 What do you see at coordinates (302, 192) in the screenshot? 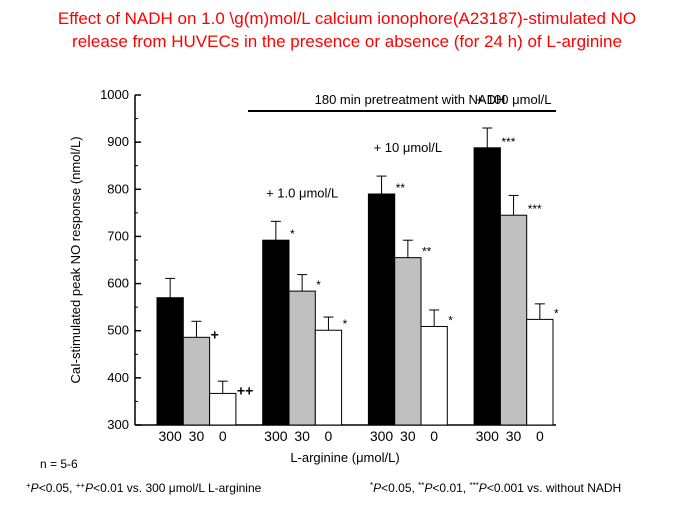
I see `group-label: + 1.0 μmol/L` at bounding box center [302, 192].